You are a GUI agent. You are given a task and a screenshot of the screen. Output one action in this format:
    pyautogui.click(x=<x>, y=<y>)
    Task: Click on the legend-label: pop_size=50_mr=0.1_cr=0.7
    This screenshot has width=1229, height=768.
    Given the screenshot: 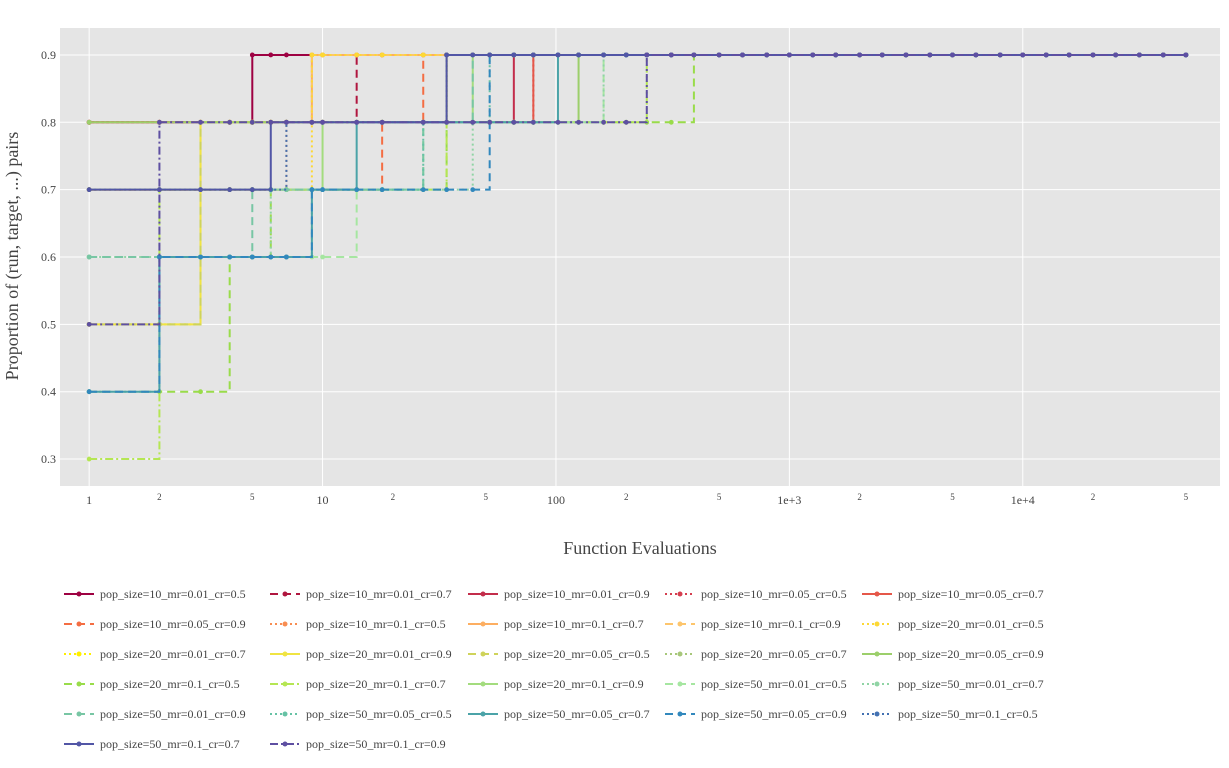 What is the action you would take?
    pyautogui.click(x=170, y=743)
    